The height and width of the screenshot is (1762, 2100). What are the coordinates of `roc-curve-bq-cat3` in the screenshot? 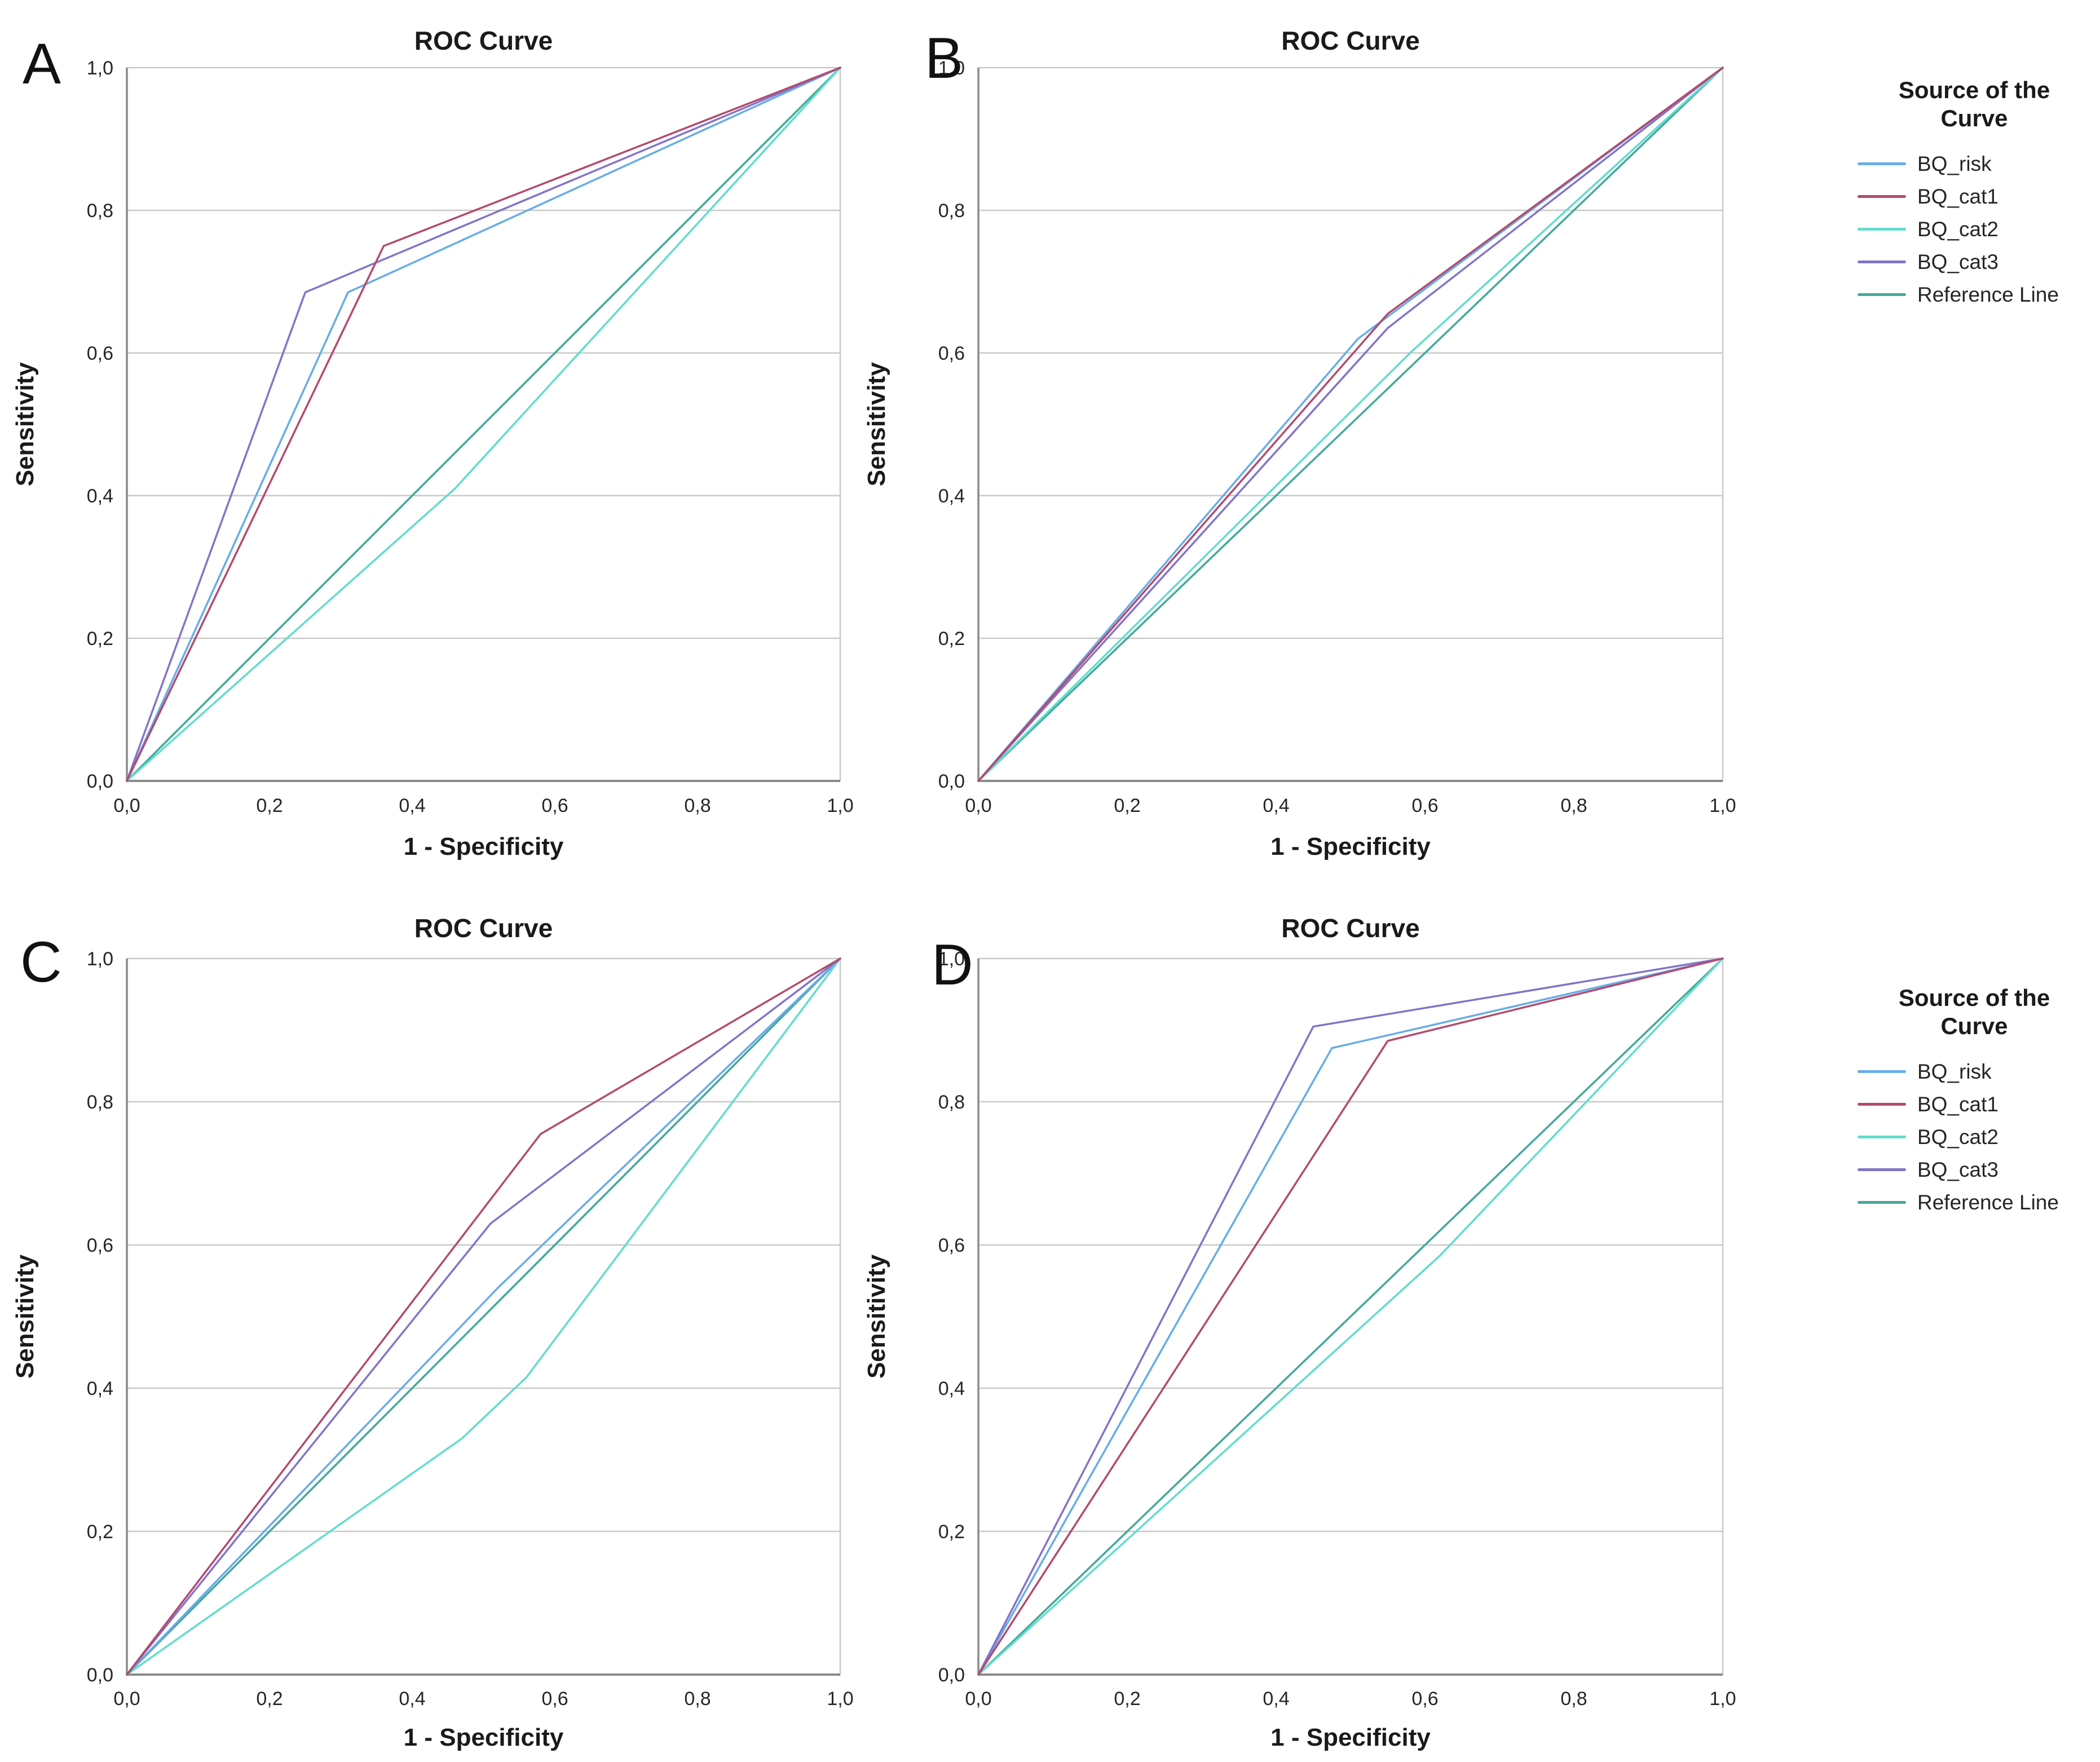 It's located at (1351, 425).